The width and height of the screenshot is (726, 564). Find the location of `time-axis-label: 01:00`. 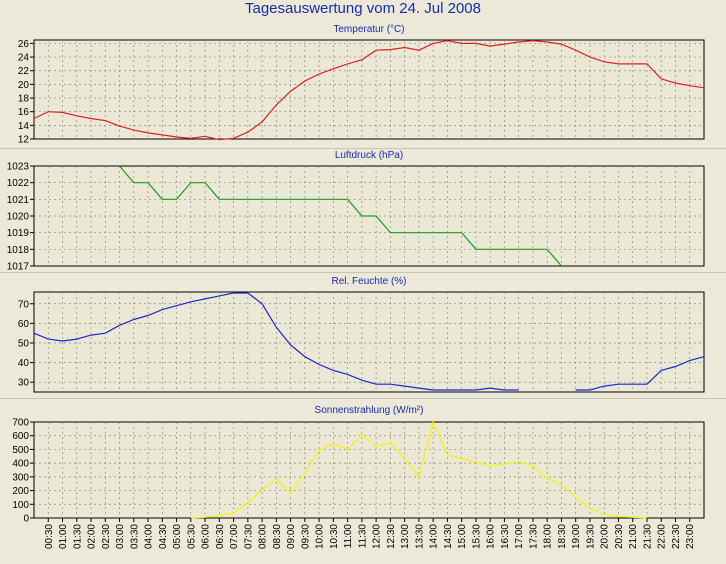

time-axis-label: 01:00 is located at coordinates (63, 536).